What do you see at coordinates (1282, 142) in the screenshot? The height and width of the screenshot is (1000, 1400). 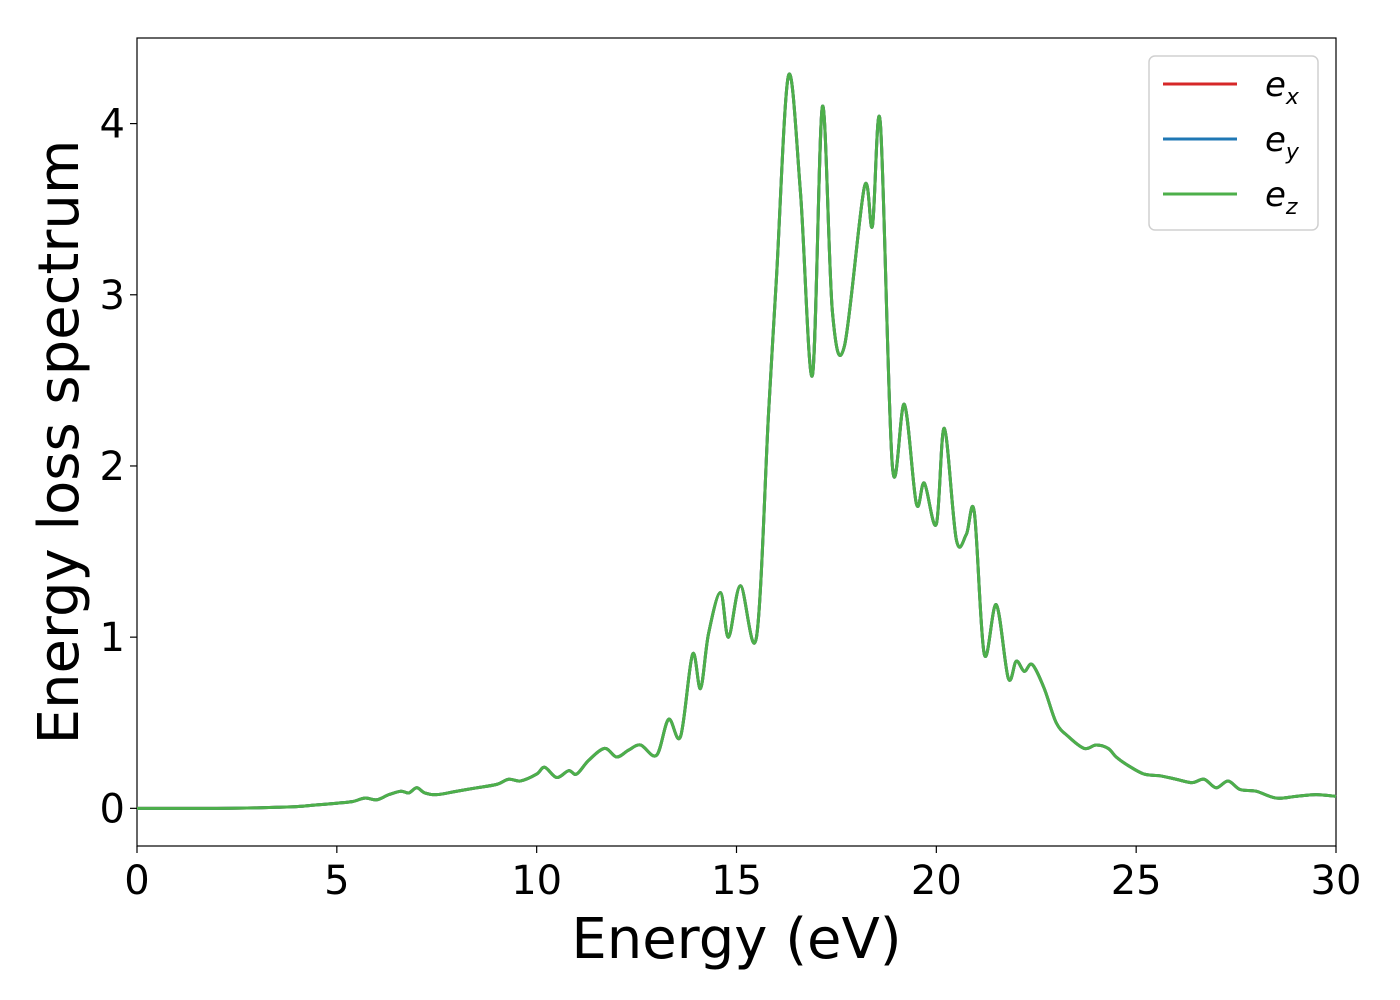 I see `legend-label: ey` at bounding box center [1282, 142].